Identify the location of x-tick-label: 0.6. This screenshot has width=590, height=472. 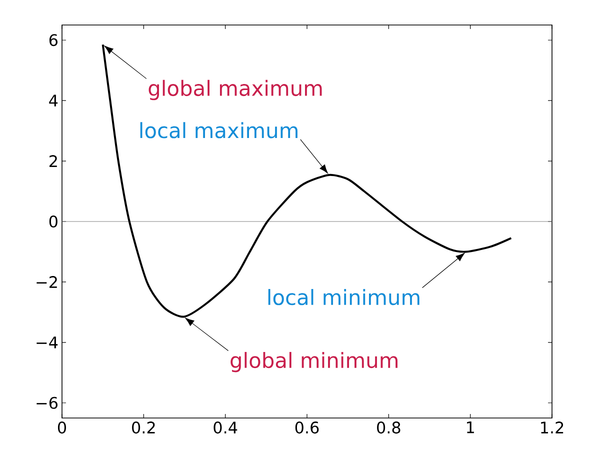
(307, 428).